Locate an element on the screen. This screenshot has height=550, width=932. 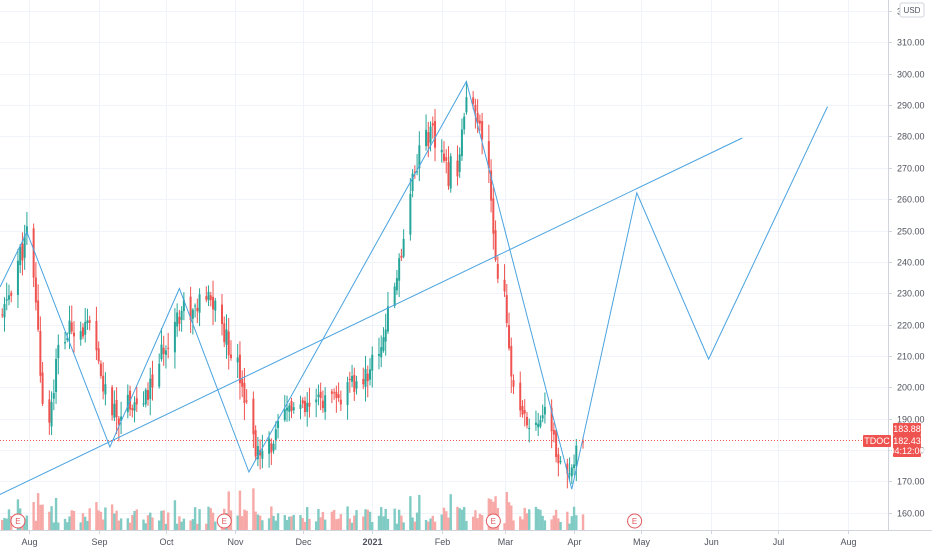
currency-label: USD is located at coordinates (912, 10).